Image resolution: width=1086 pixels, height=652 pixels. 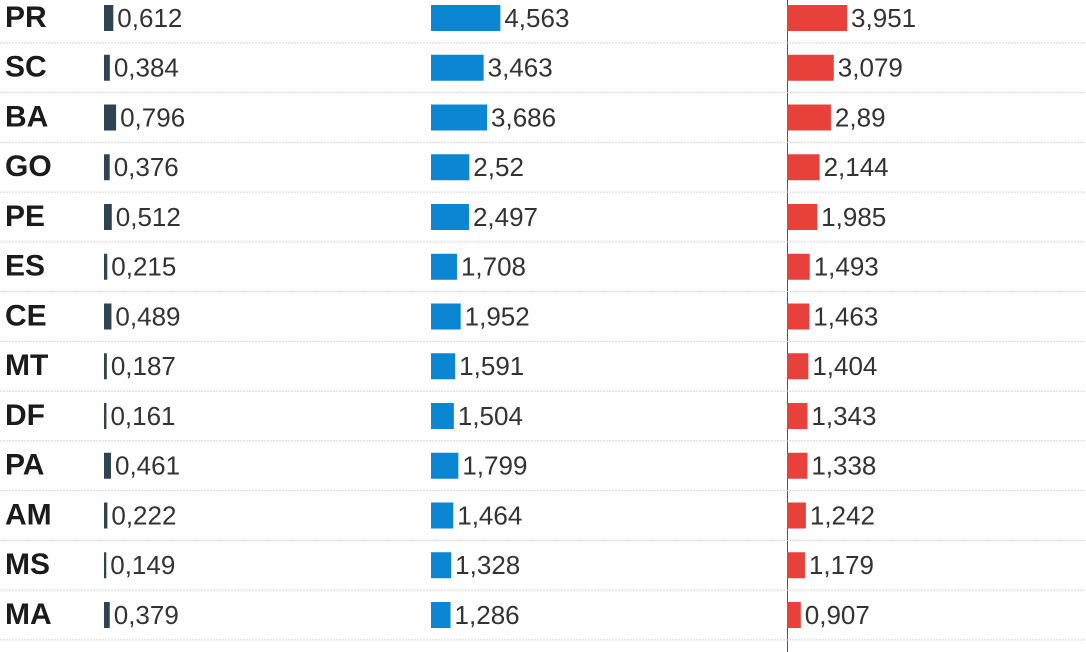 I want to click on value-label: 3,463, so click(x=520, y=68).